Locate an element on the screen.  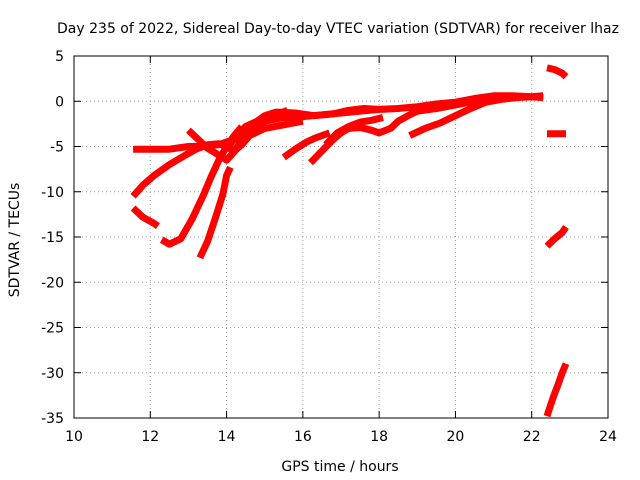
x-tick-label: 16 is located at coordinates (303, 437).